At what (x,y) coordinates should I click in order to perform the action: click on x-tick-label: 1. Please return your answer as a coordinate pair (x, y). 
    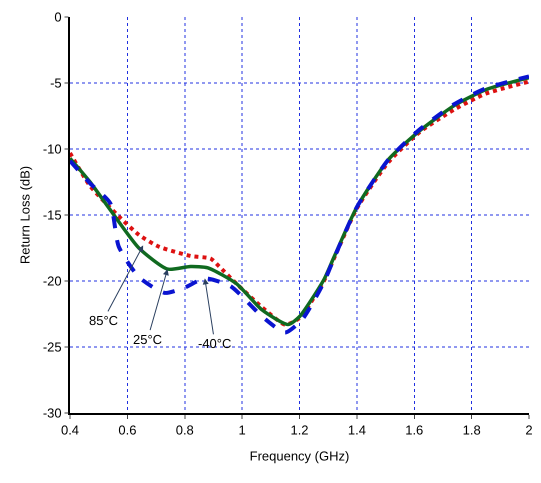
    Looking at the image, I should click on (242, 430).